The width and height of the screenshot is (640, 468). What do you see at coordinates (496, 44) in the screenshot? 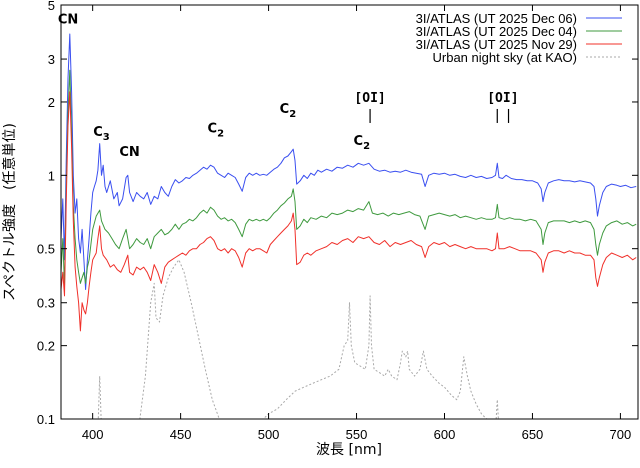
I see `legend-label: 3I/ATLAS (UT 2025 Nov 29)` at bounding box center [496, 44].